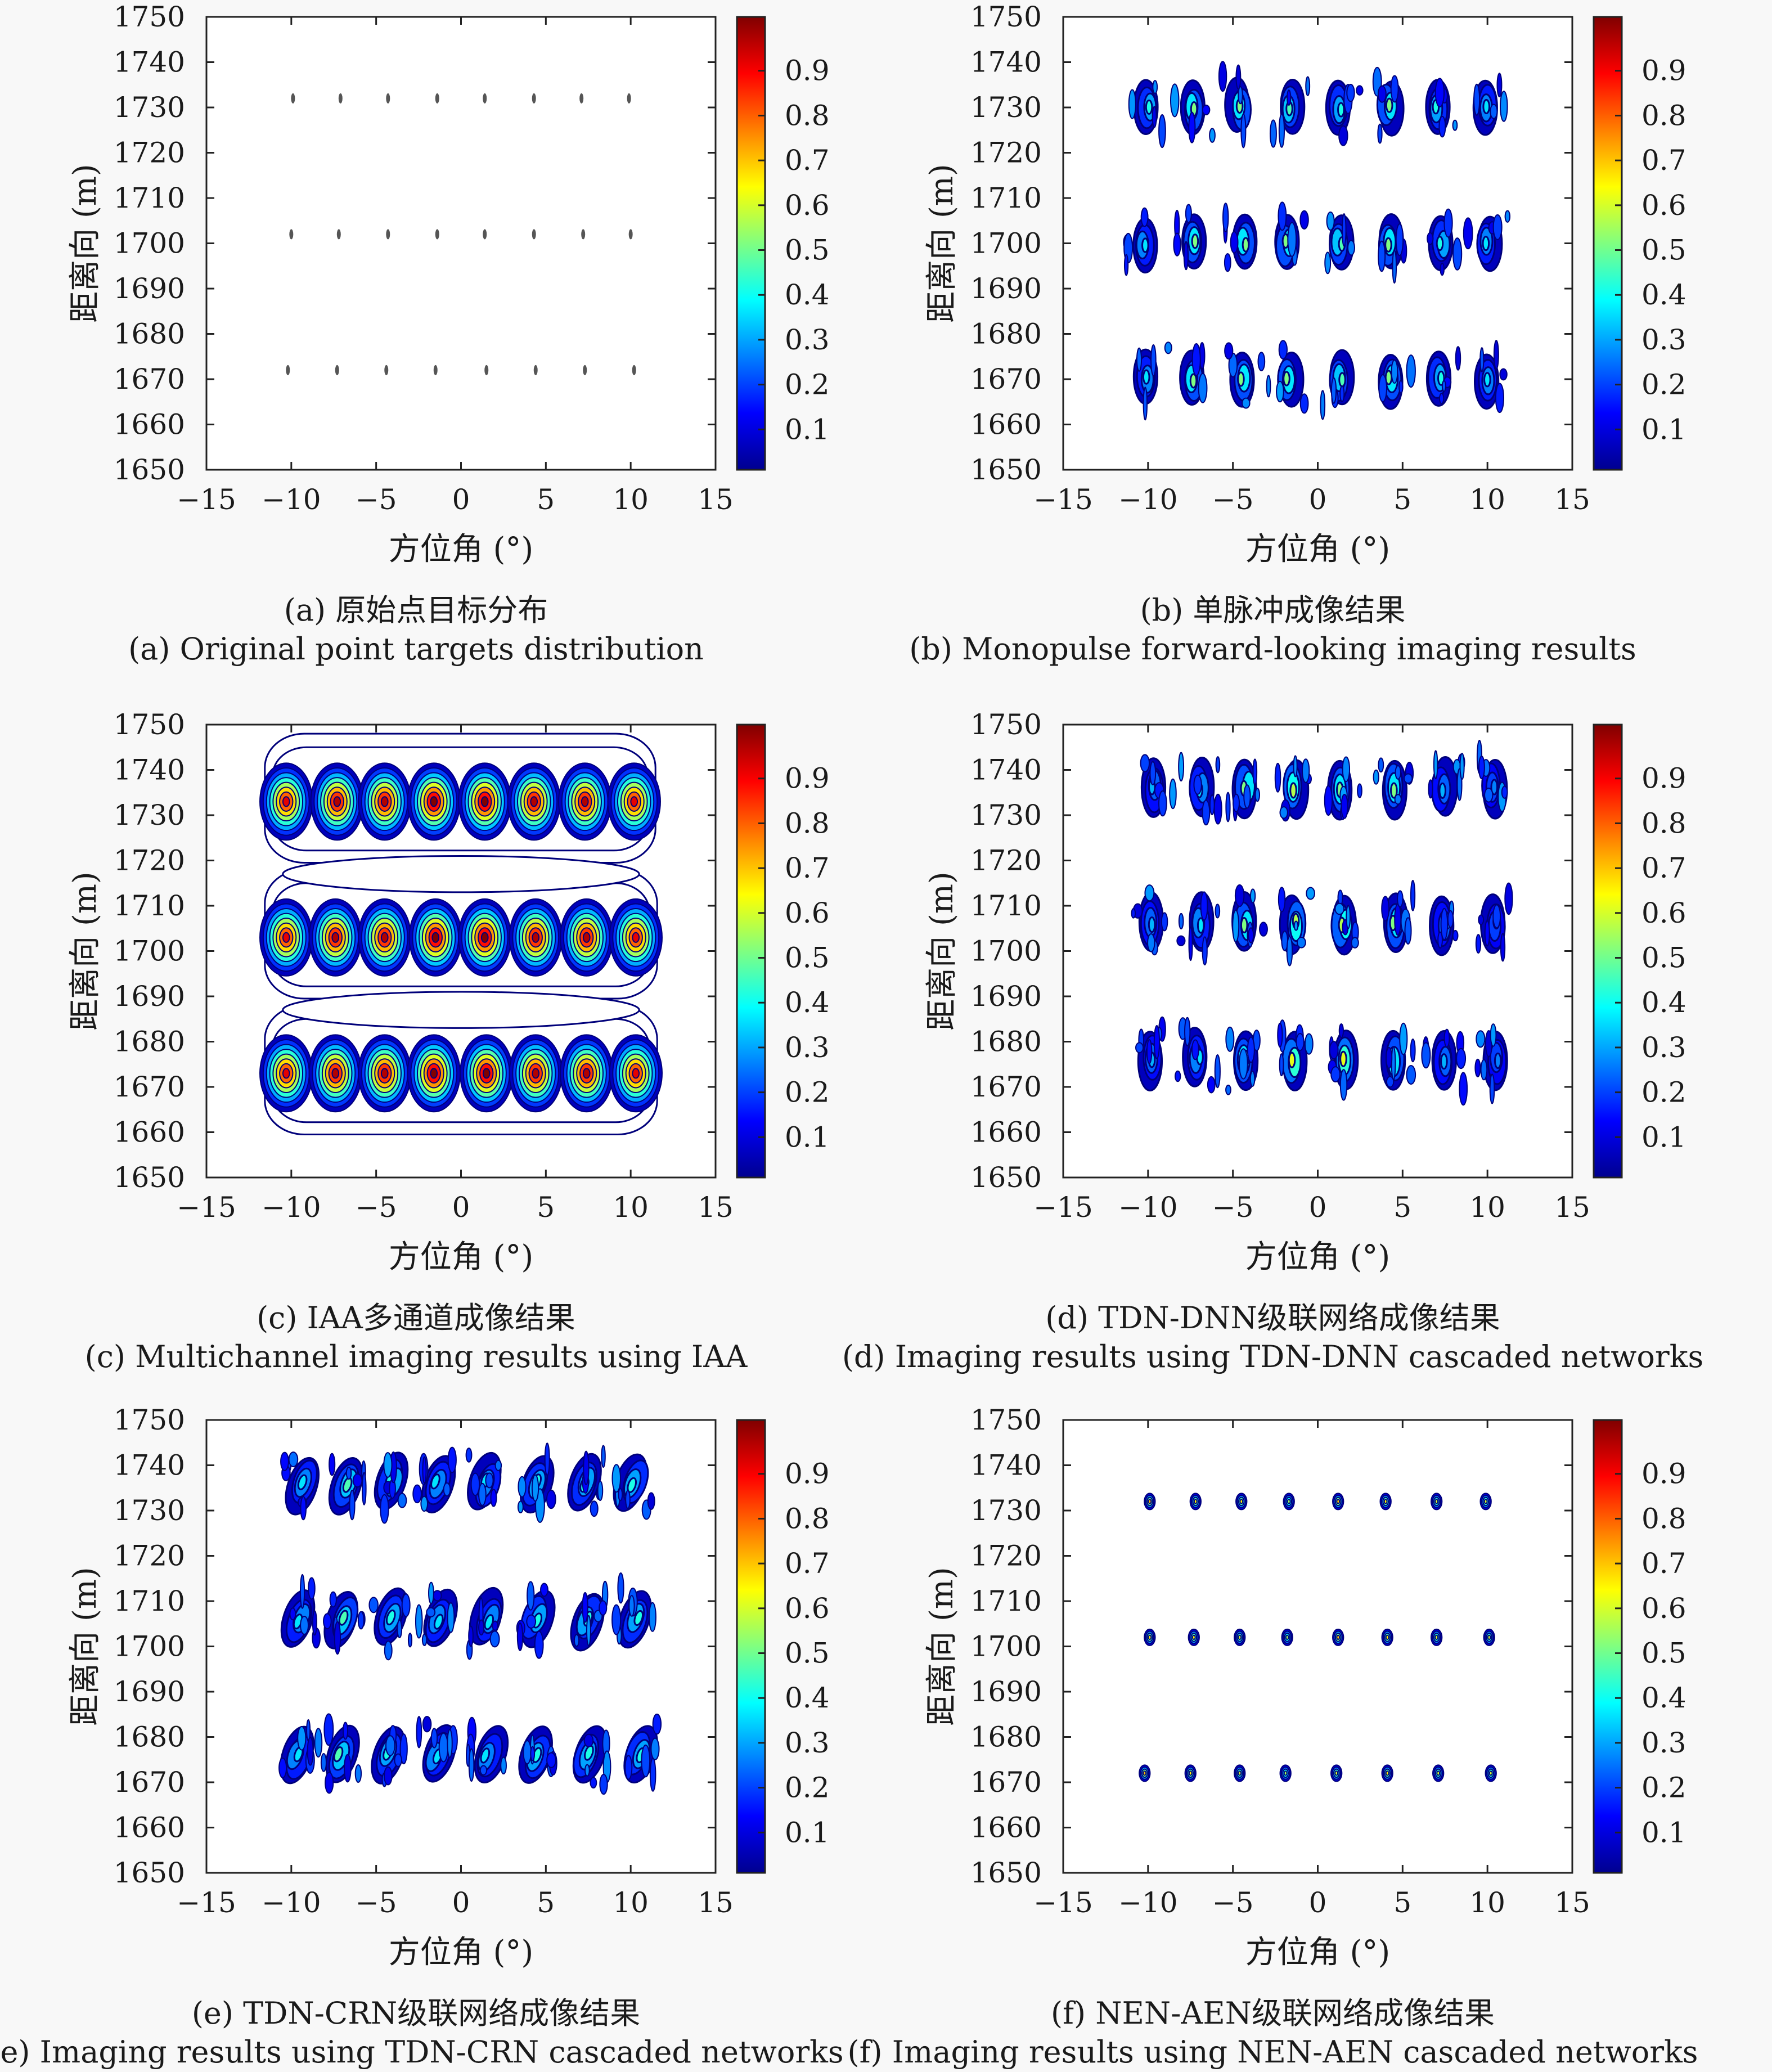 The image size is (1772, 2072). What do you see at coordinates (1664, 1047) in the screenshot?
I see `colorbar-tick-label: 0.3` at bounding box center [1664, 1047].